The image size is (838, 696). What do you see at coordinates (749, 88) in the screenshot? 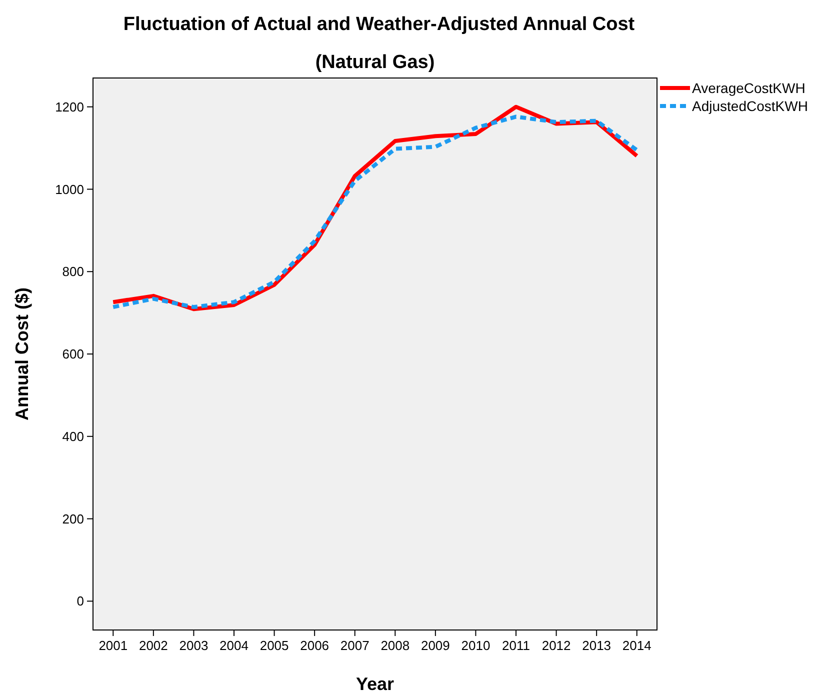
I see `legend-label: AverageCostKWH` at bounding box center [749, 88].